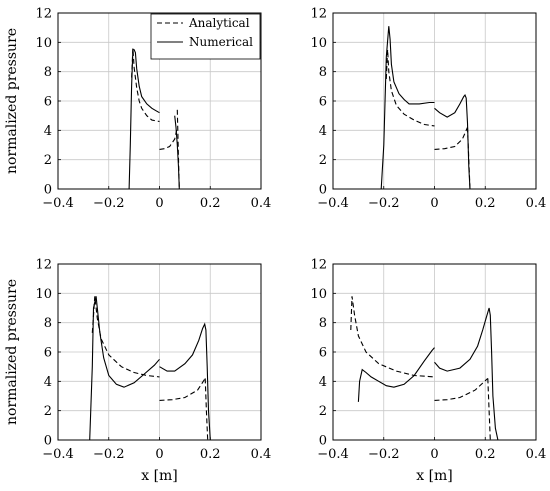 This screenshot has width=550, height=491. I want to click on legend-label-numerical: Numerical, so click(221, 42).